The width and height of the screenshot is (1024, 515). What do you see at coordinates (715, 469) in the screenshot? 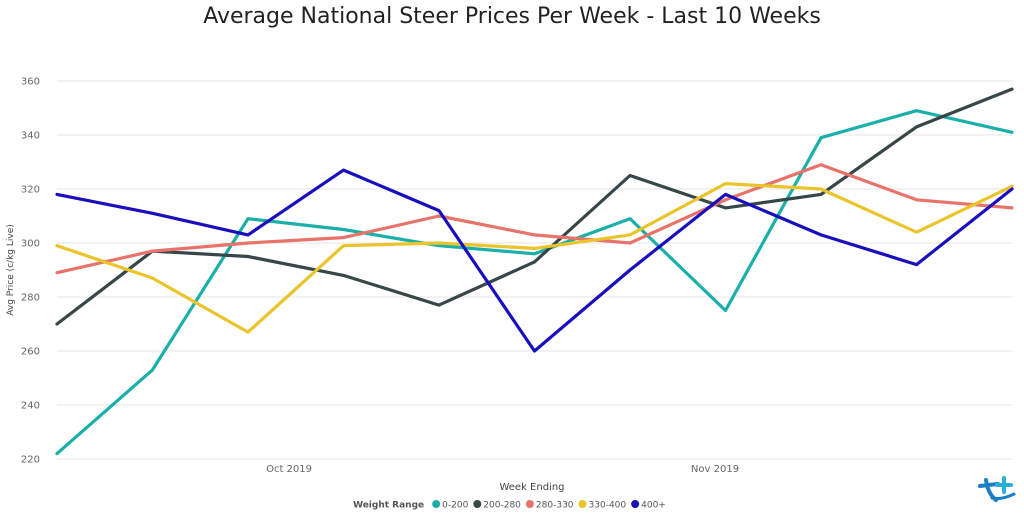
I see `x-tick-label: Nov 2019` at bounding box center [715, 469].